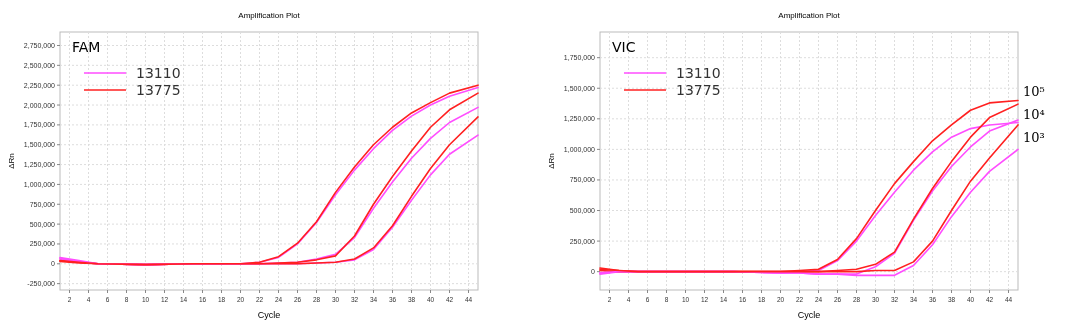 Image resolution: width=1080 pixels, height=324 pixels. I want to click on text: 10³, so click(1034, 137).